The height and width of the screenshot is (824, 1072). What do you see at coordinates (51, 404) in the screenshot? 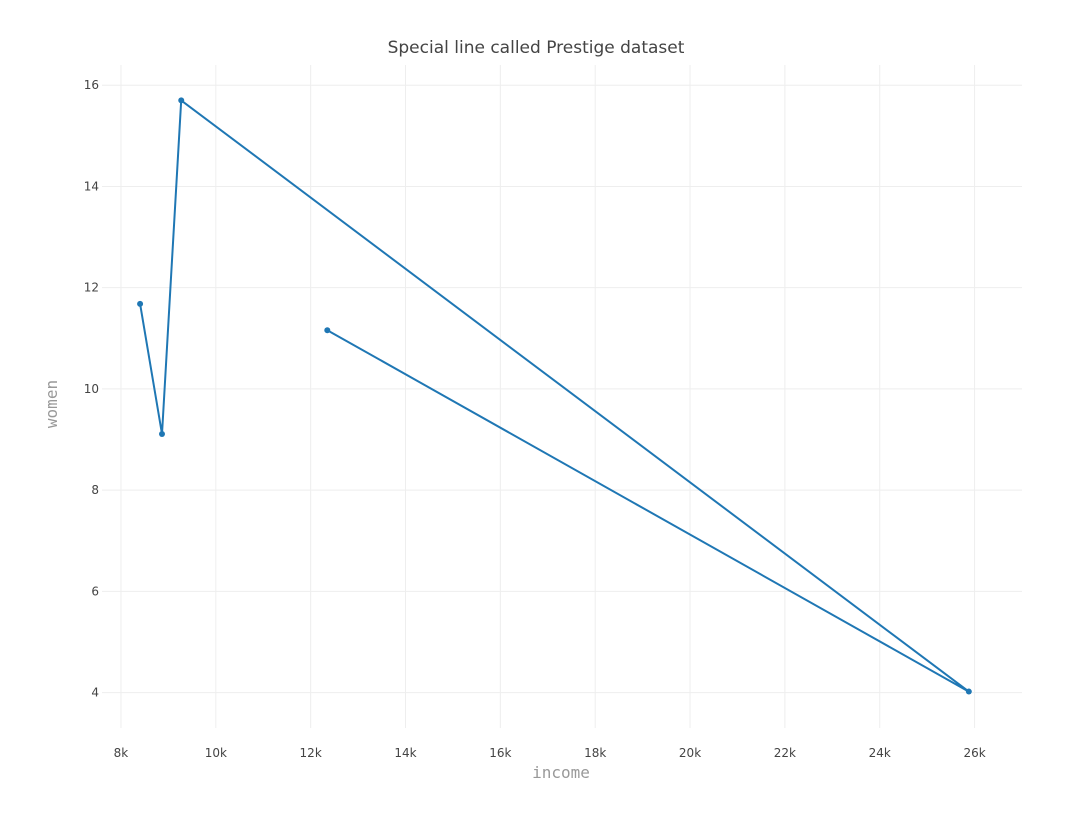
I see `y-axis-title: women` at bounding box center [51, 404].